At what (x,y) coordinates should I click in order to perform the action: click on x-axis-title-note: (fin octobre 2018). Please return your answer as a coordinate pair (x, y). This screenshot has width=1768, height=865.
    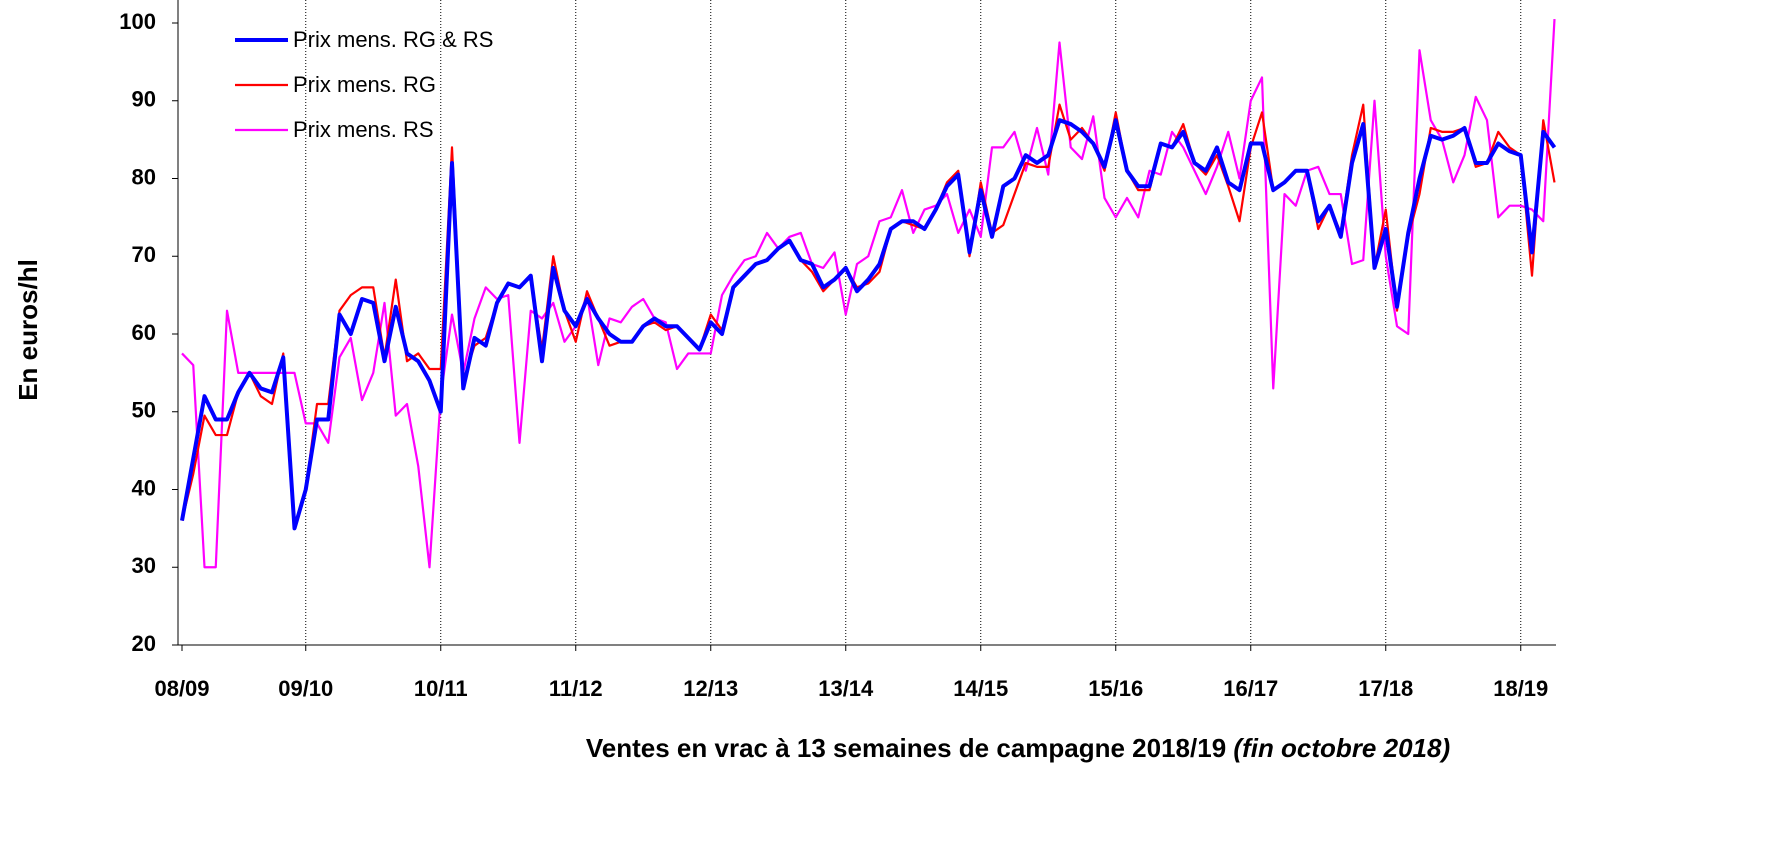
    Looking at the image, I should click on (1341, 748).